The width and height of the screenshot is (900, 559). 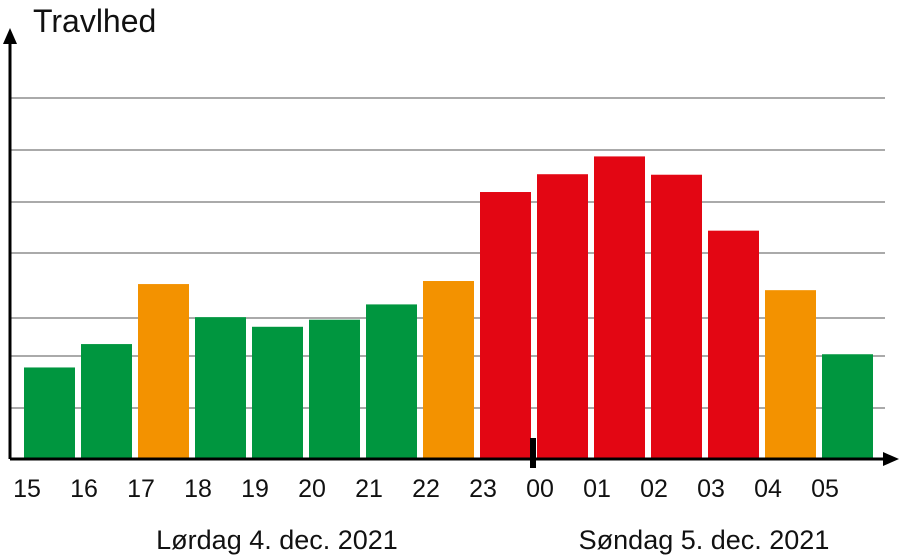 What do you see at coordinates (540, 489) in the screenshot?
I see `x-tick-00: 00` at bounding box center [540, 489].